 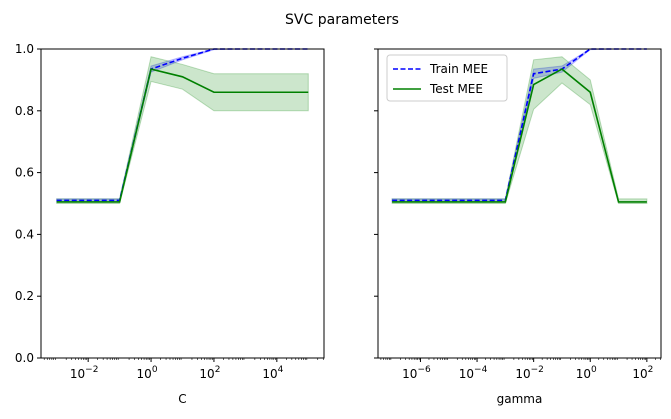 I want to click on xaxis-label-2: gamma, so click(x=520, y=399).